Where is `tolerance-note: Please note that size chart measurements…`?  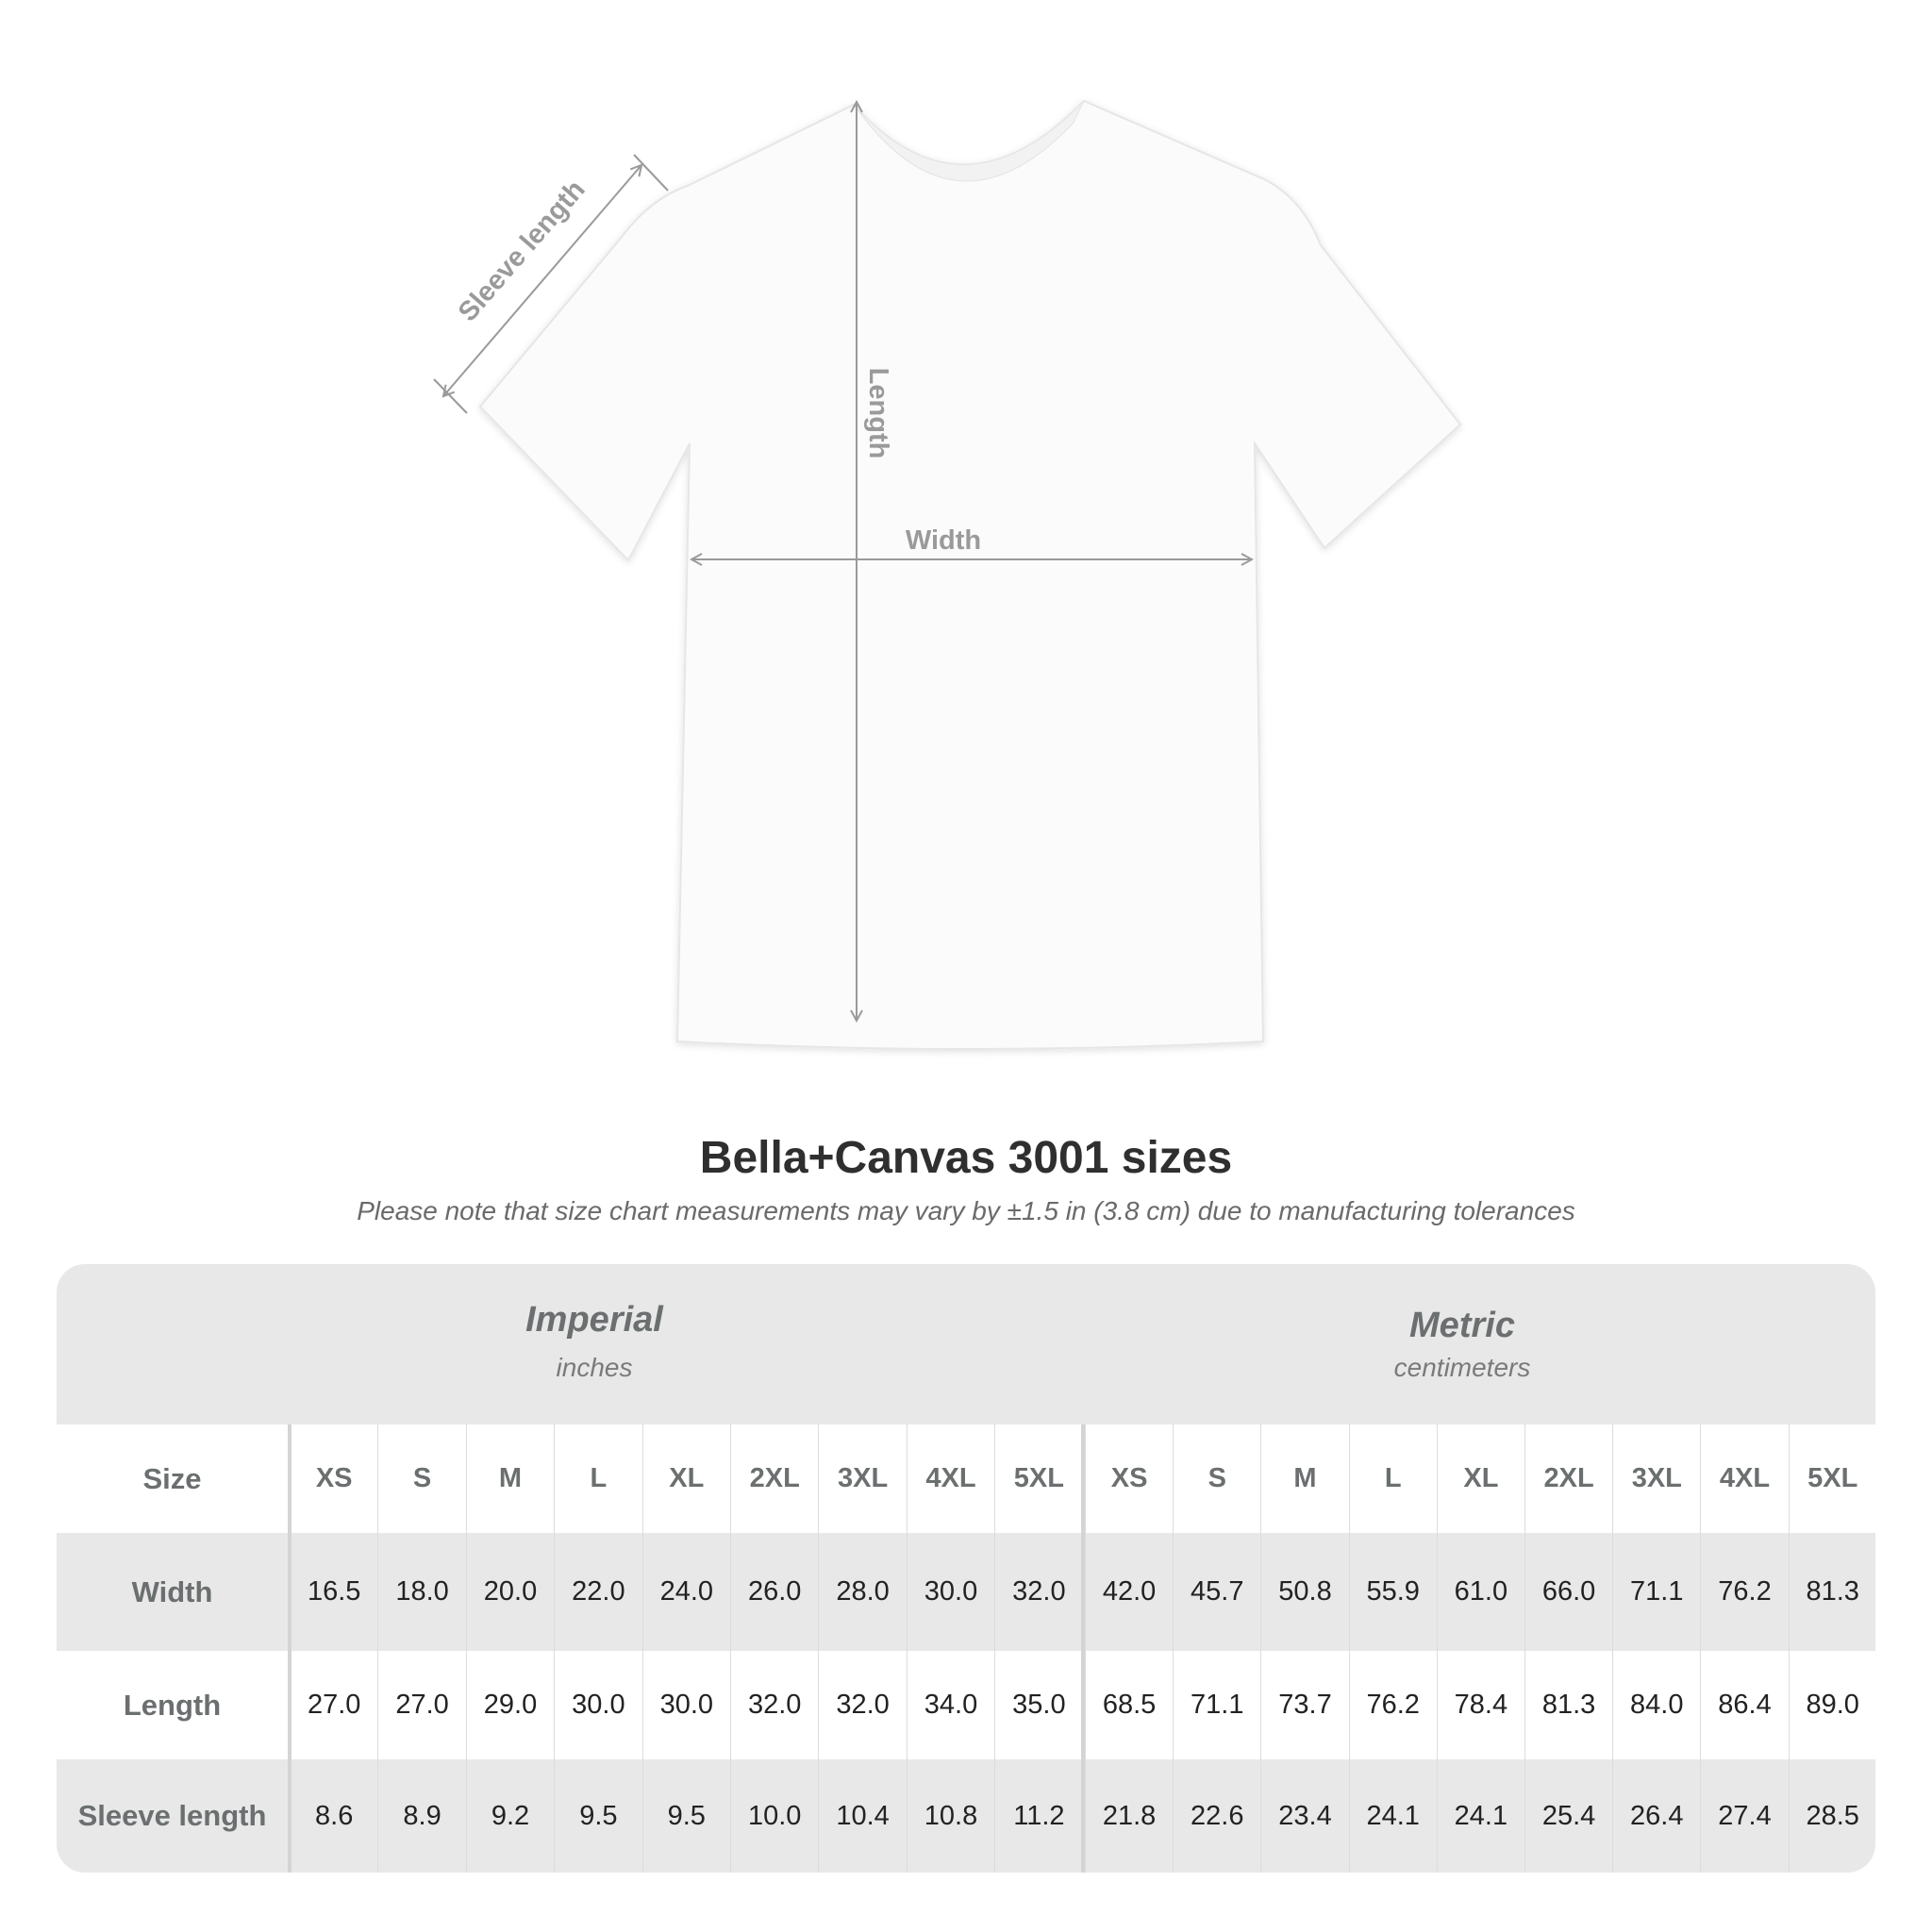
tolerance-note: Please note that size chart measurements… is located at coordinates (966, 1211).